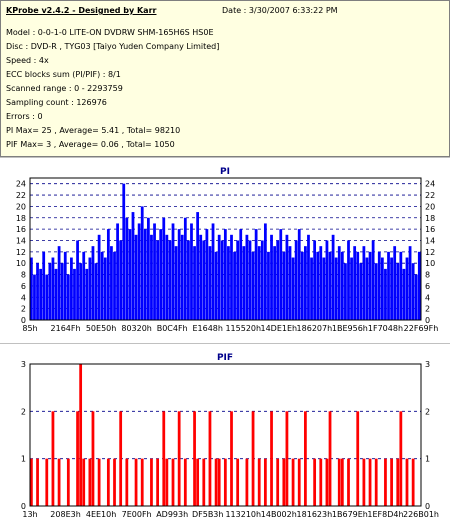 The image size is (450, 530). What do you see at coordinates (385, 514) in the screenshot?
I see `pif-xtick-label: 1EF8D4h` at bounding box center [385, 514].